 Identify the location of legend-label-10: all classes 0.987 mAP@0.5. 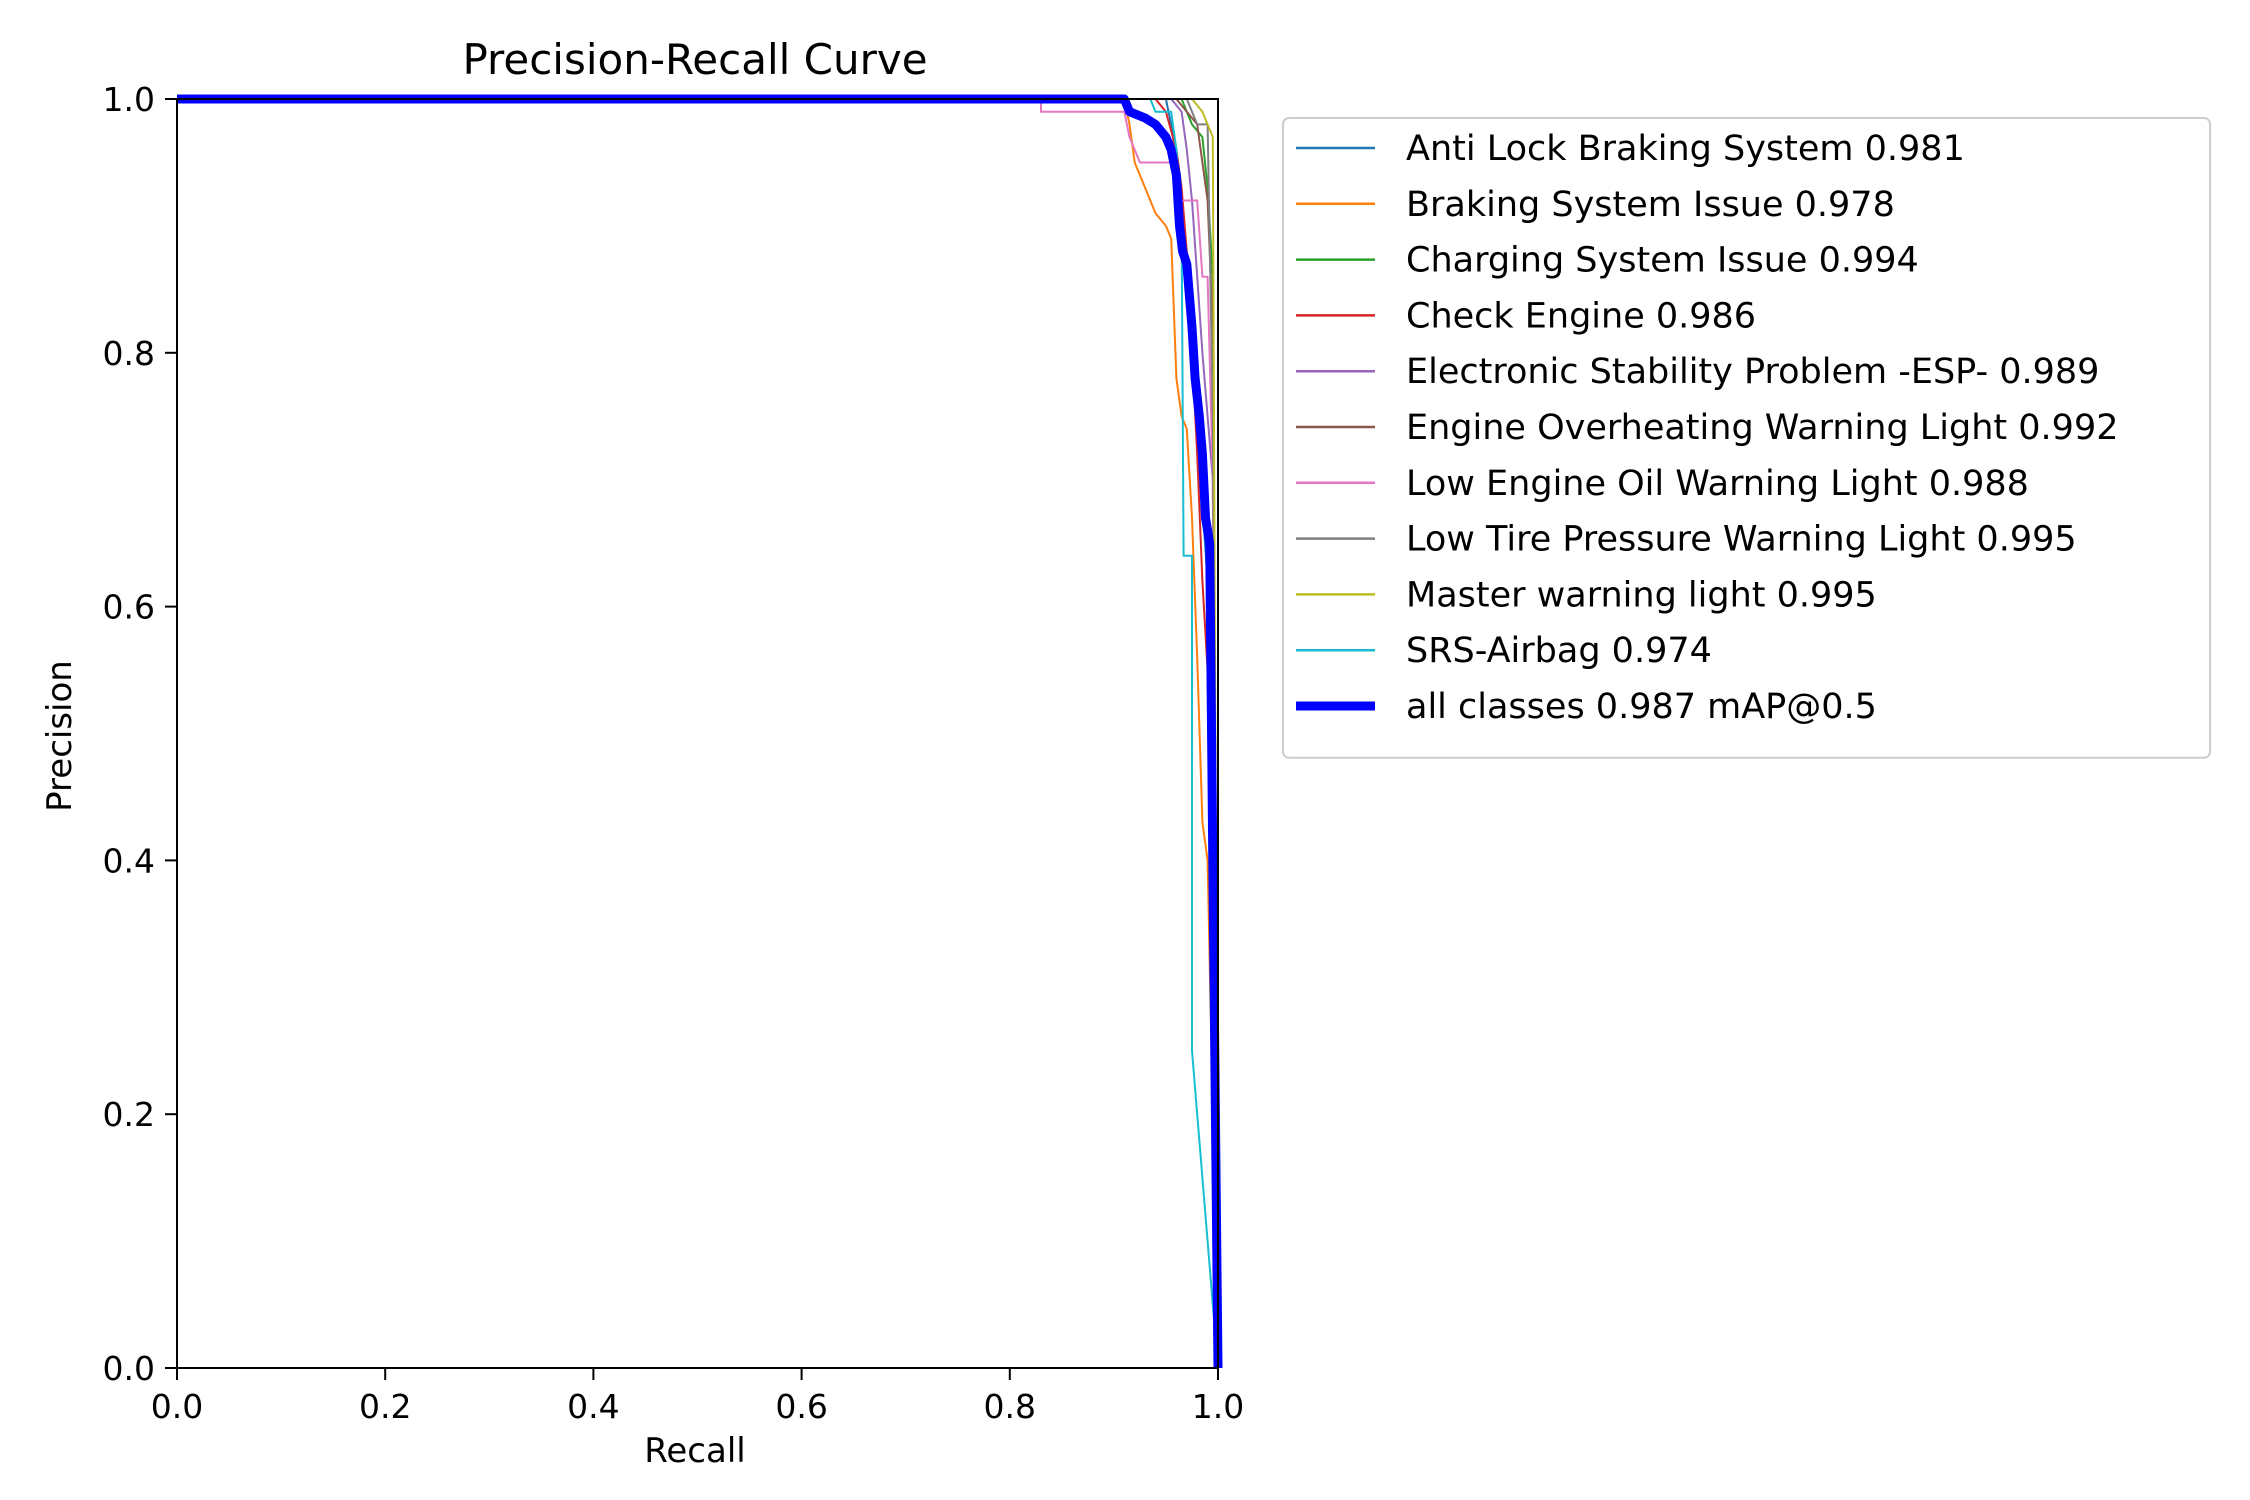
(1641, 707).